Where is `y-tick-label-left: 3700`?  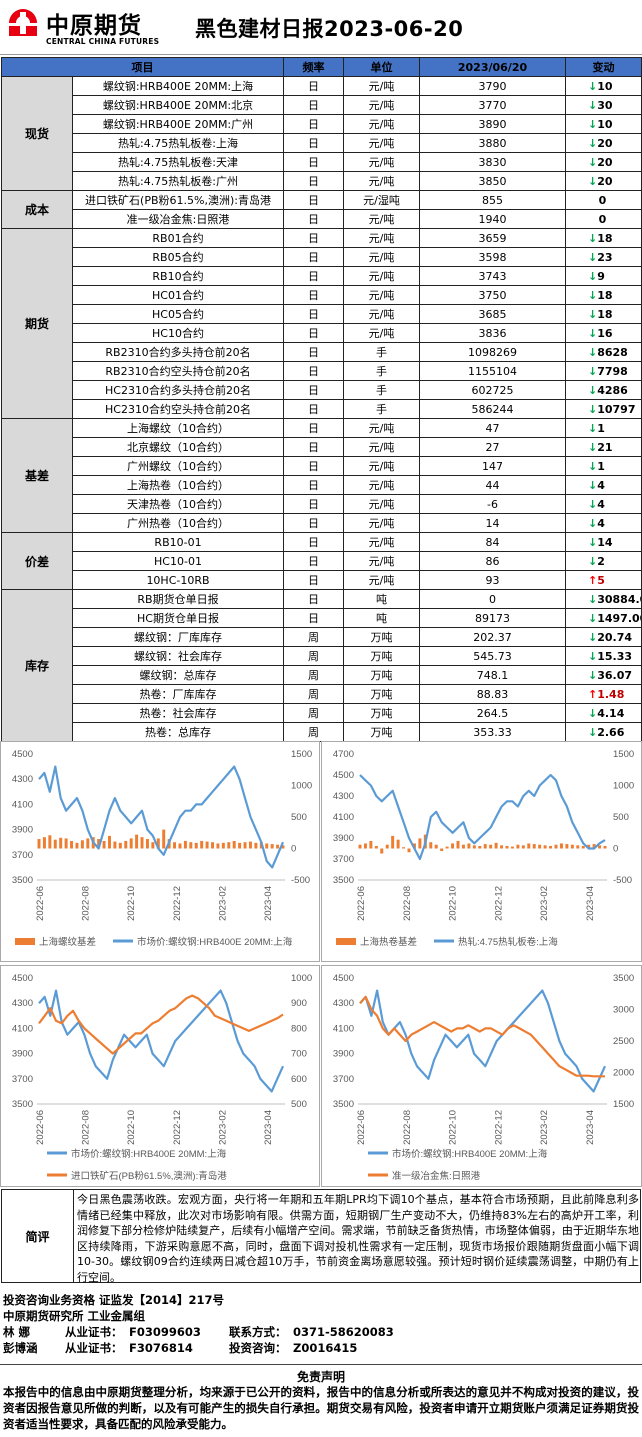
y-tick-label-left: 3700 is located at coordinates (343, 859).